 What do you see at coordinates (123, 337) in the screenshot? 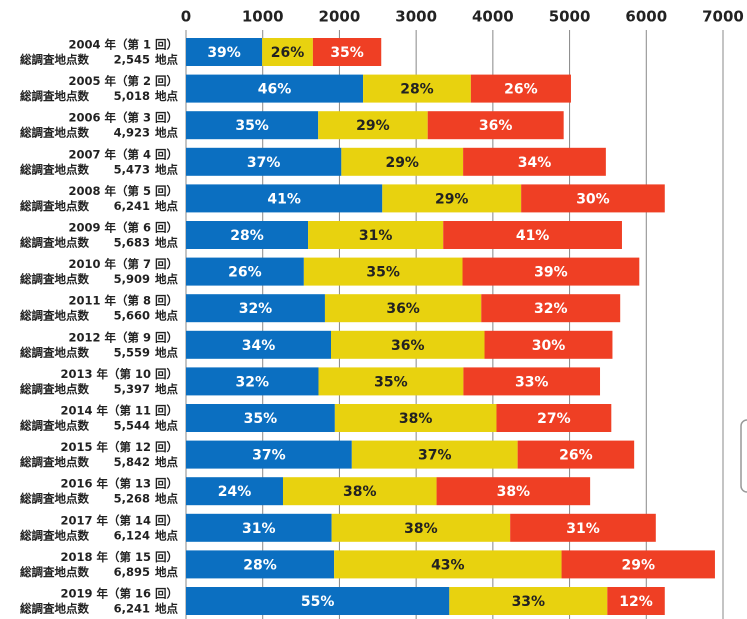
I see `category-label: 2012 年（第 9 回）` at bounding box center [123, 337].